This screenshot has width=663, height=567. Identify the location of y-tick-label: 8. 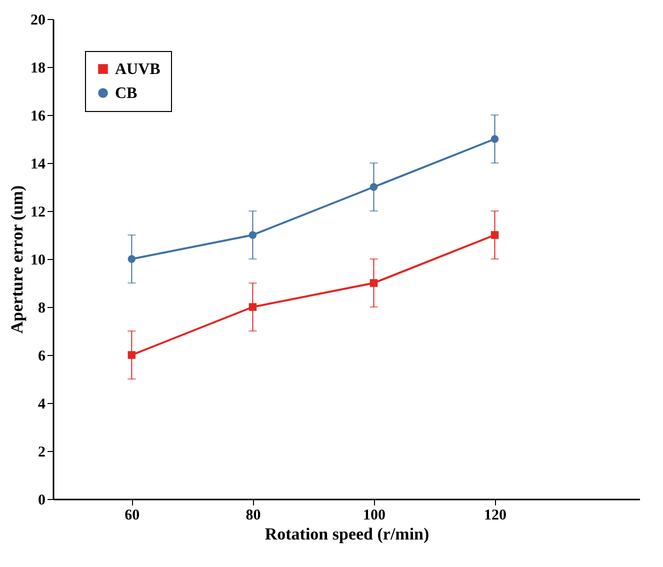
(42, 308).